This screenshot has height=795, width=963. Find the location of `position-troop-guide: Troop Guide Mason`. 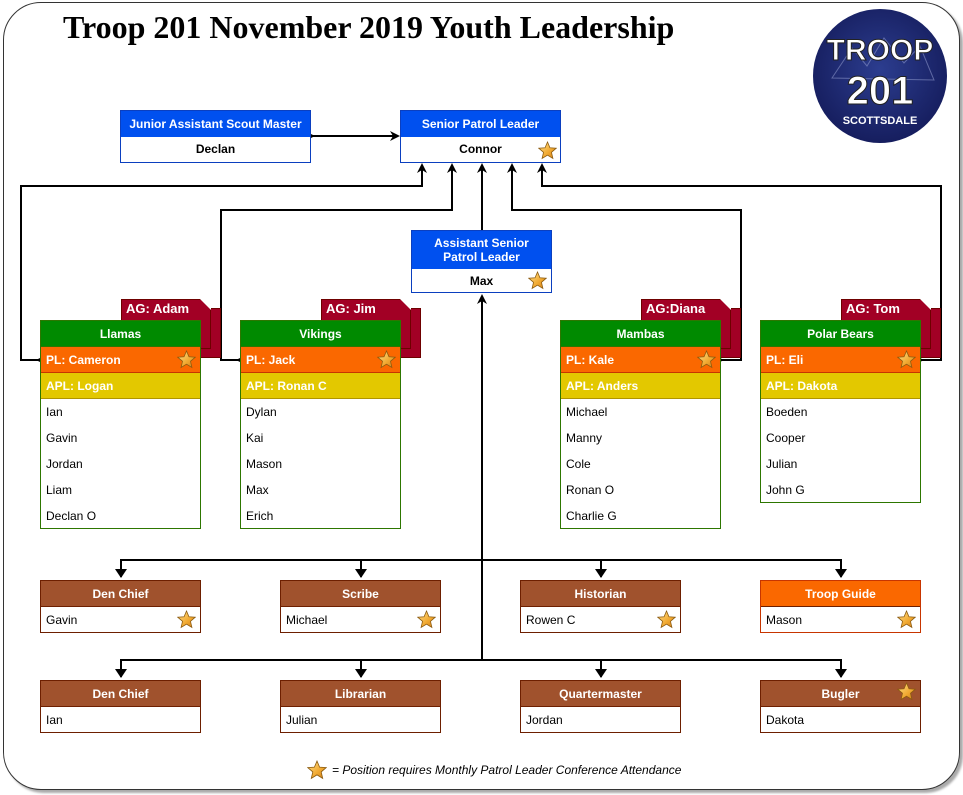

position-troop-guide: Troop Guide Mason is located at coordinates (840, 606).